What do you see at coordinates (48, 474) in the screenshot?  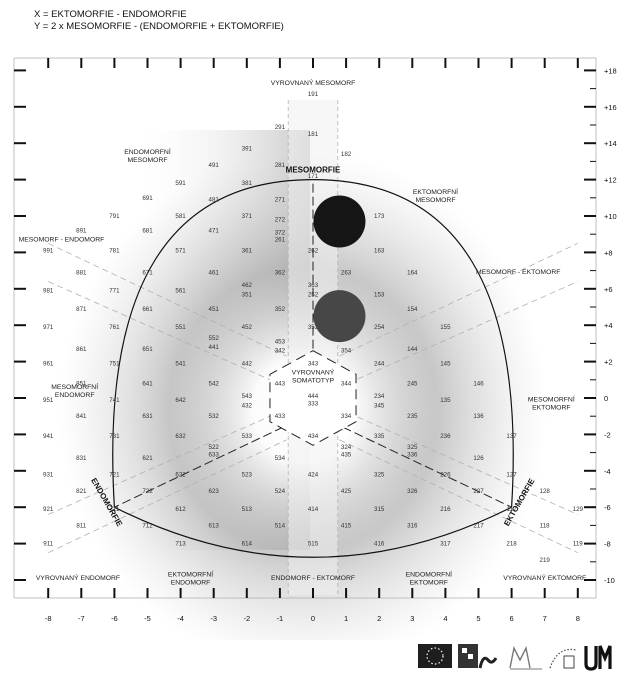 I see `somatotype-code: 931` at bounding box center [48, 474].